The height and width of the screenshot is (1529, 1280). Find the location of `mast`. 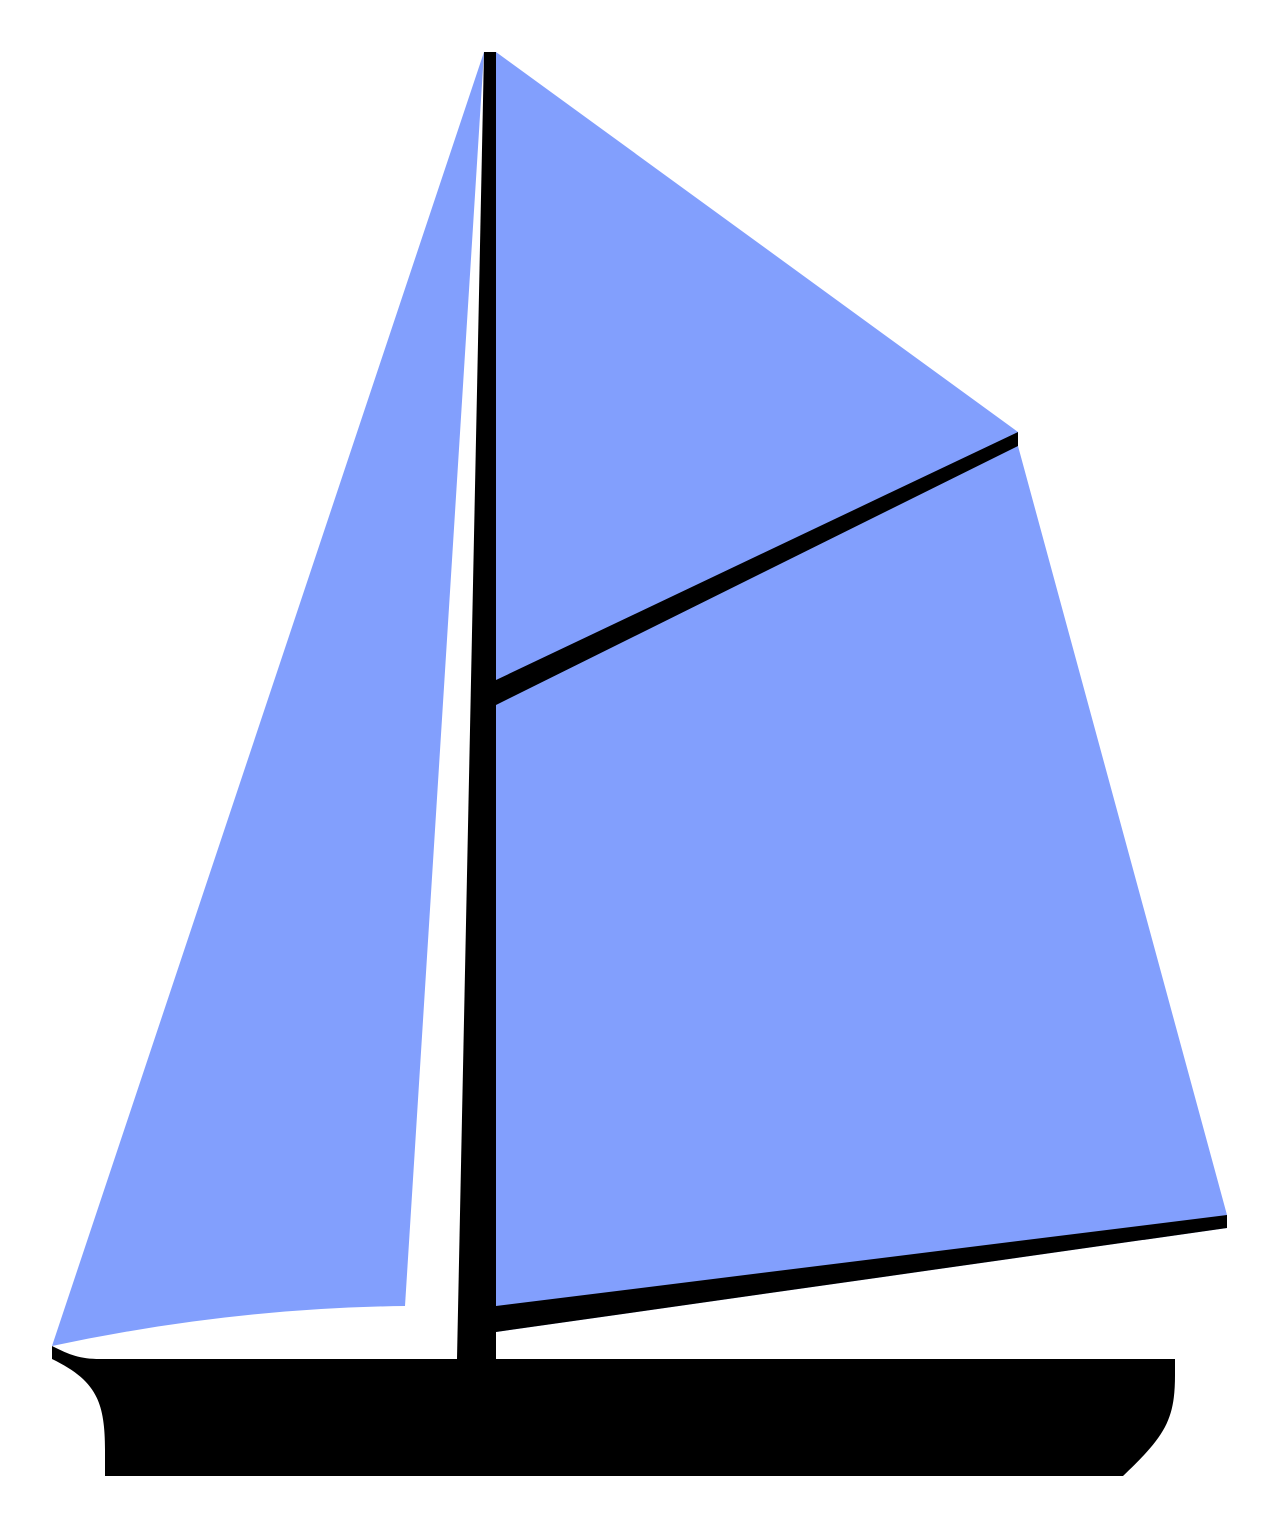

mast is located at coordinates (476, 705).